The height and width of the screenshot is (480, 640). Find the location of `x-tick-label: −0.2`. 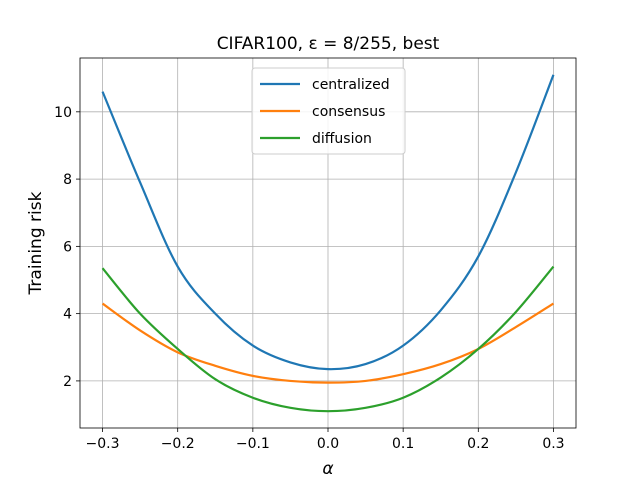

x-tick-label: −0.2 is located at coordinates (178, 444).